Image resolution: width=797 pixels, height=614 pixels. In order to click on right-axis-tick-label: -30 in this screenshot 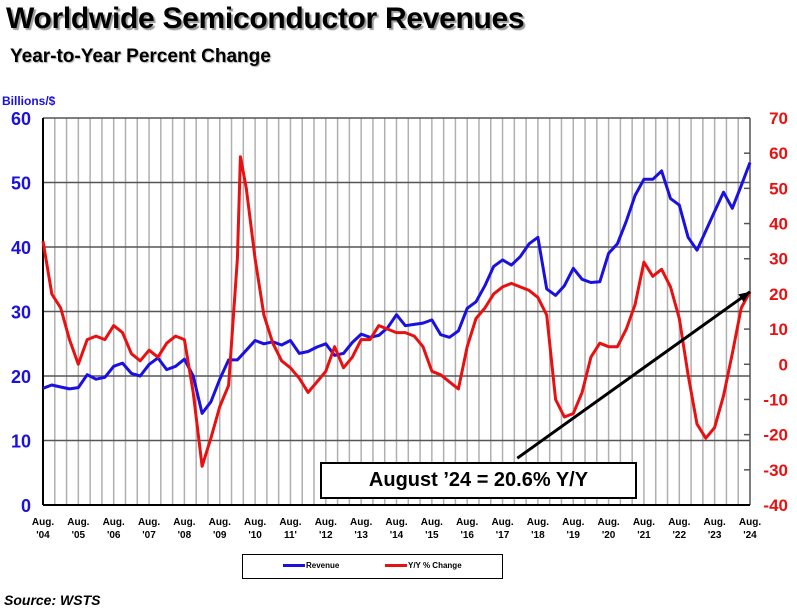, I will do `click(775, 470)`.